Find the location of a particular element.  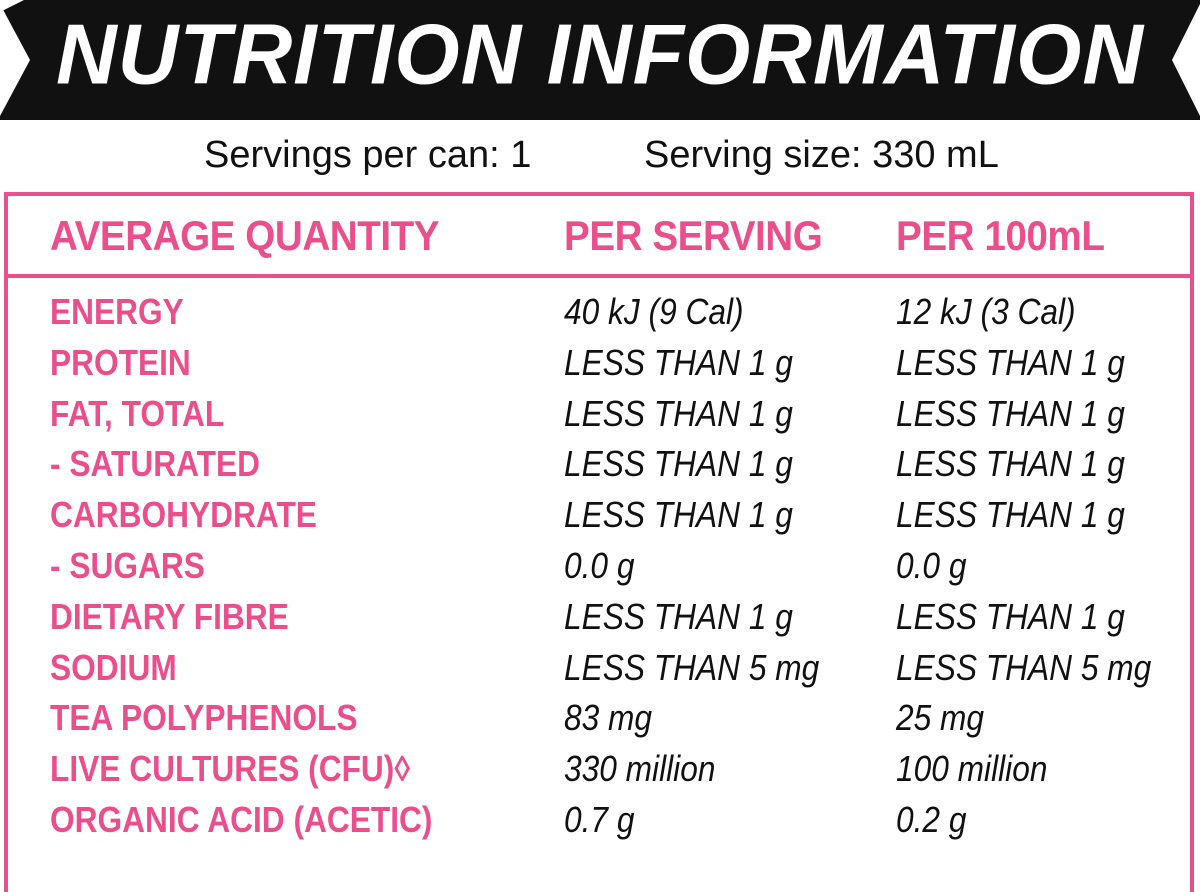

per-serving-value: 83 mg is located at coordinates (608, 718).